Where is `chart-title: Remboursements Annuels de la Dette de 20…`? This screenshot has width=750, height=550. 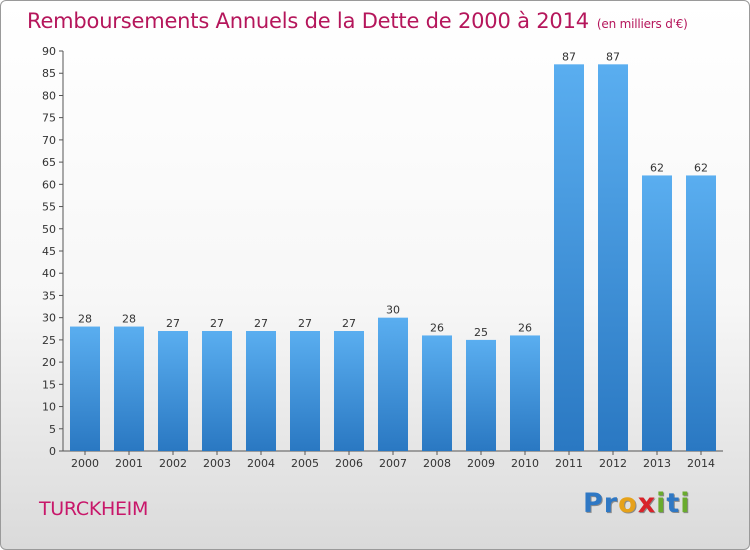
chart-title: Remboursements Annuels de la Dette de 20… is located at coordinates (357, 21).